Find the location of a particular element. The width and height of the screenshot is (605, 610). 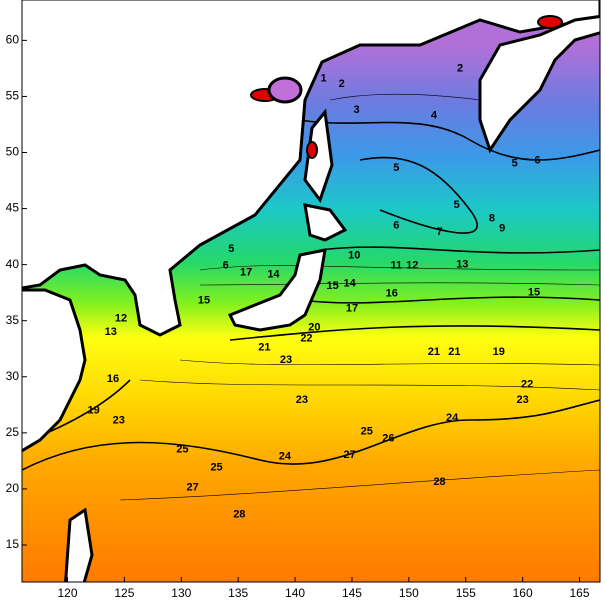

x-tick-label: 125 is located at coordinates (124, 593).